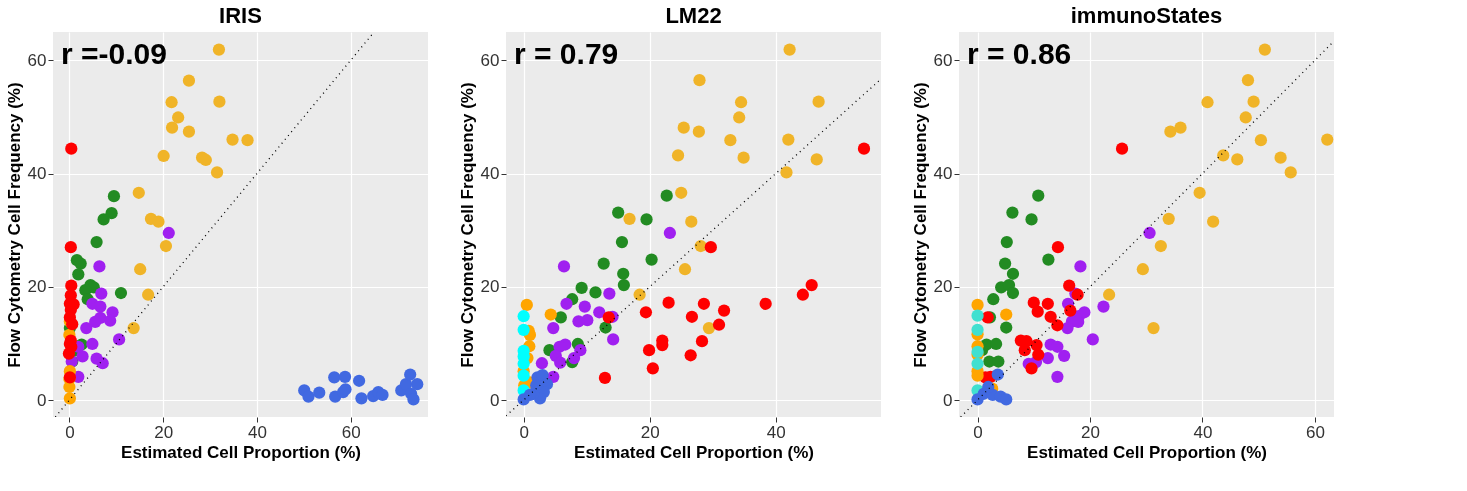 This screenshot has width=1467, height=491. Describe the element at coordinates (566, 53) in the screenshot. I see `annotation: r = 0.79` at that location.